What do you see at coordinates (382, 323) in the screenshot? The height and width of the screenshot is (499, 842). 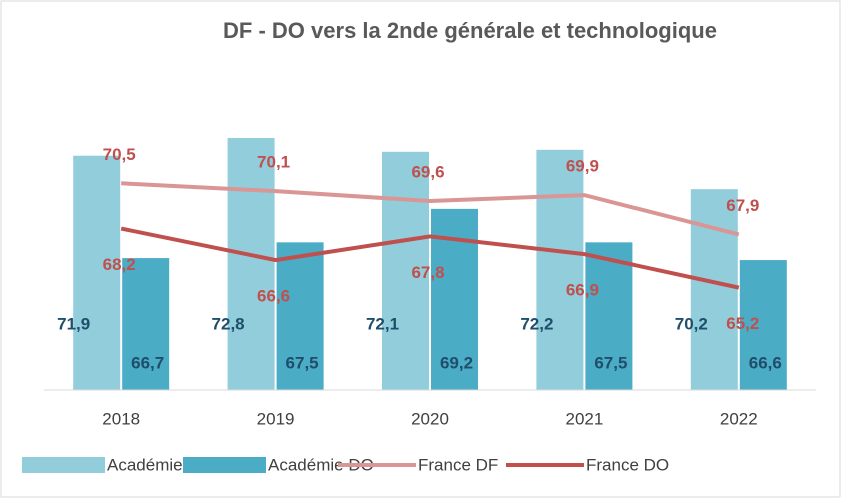 I see `data-label: 72,1` at bounding box center [382, 323].